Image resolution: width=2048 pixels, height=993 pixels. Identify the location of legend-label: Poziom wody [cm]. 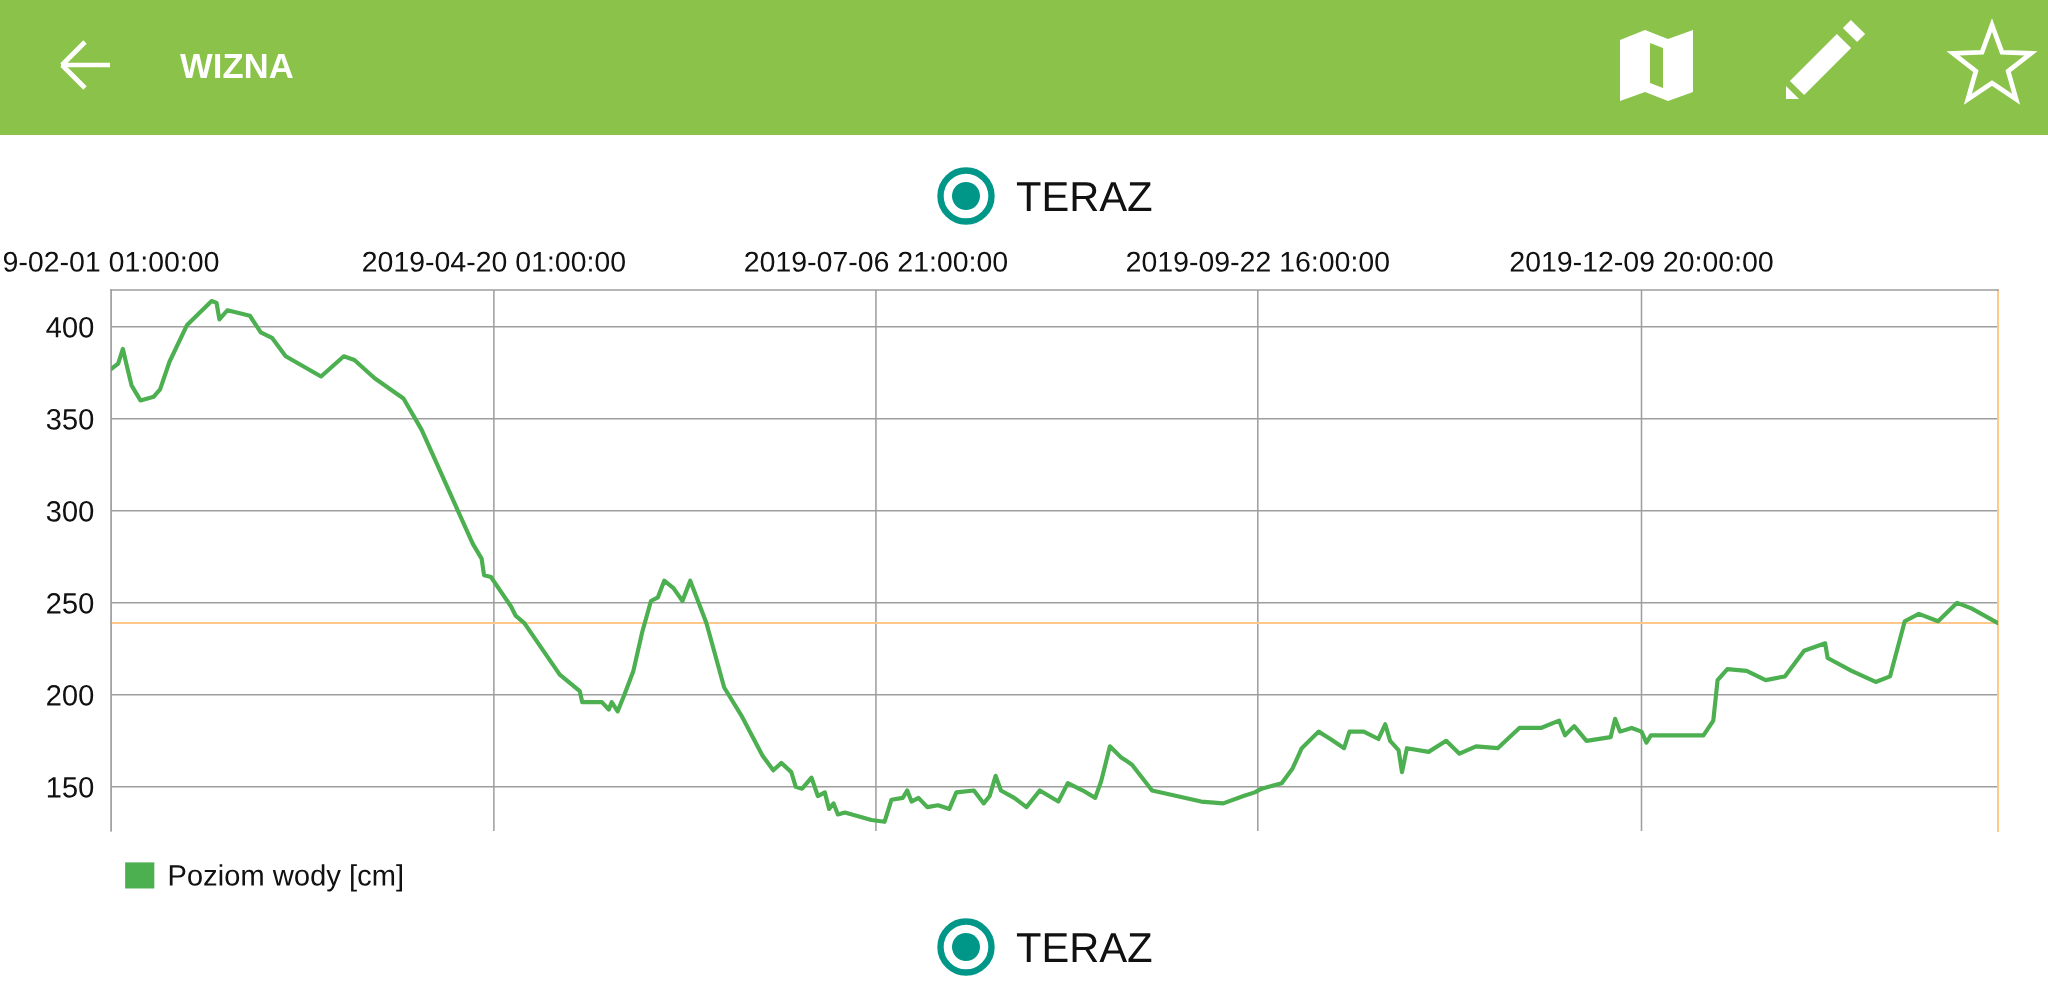
(285, 878).